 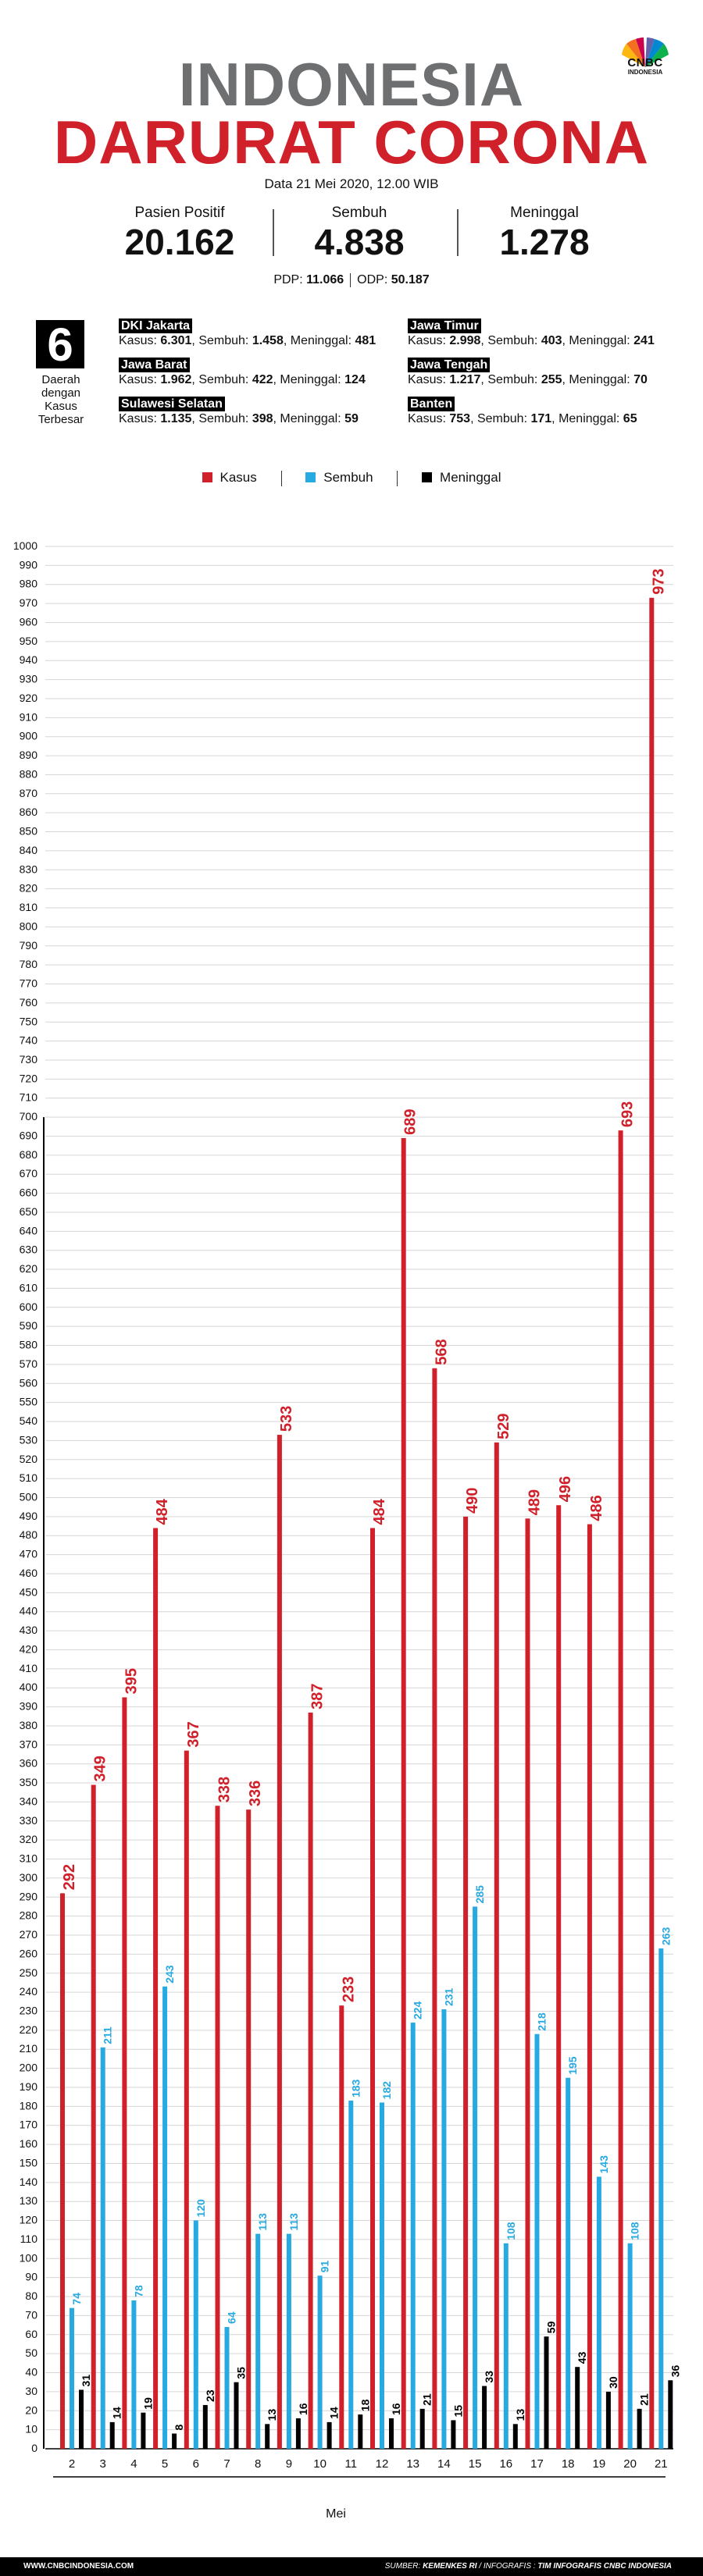 What do you see at coordinates (29, 2086) in the screenshot?
I see `y-tick-label: 190` at bounding box center [29, 2086].